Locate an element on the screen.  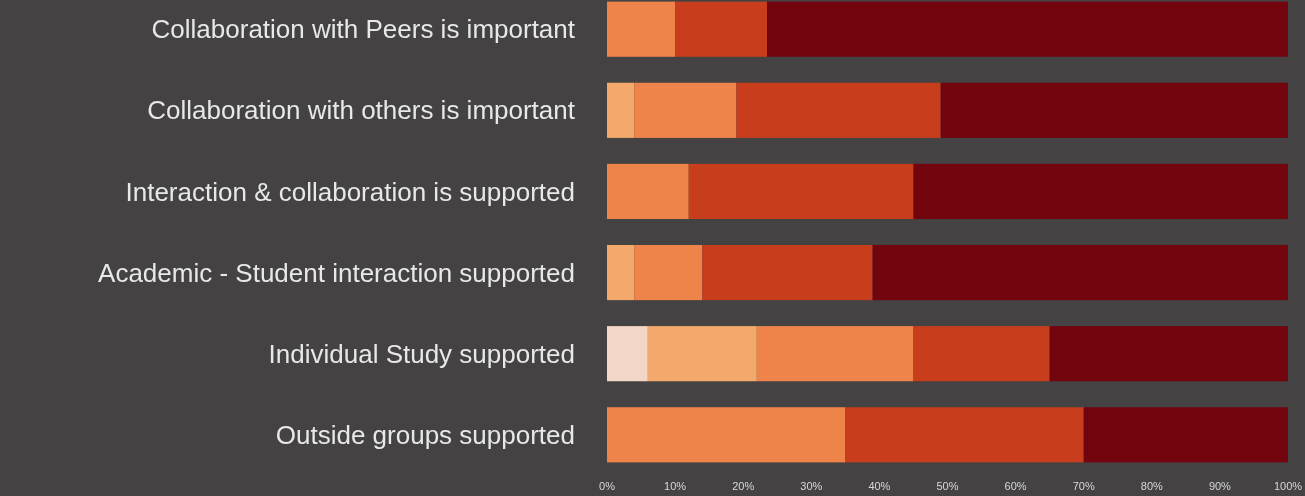
x-tick-label: 20% is located at coordinates (743, 486).